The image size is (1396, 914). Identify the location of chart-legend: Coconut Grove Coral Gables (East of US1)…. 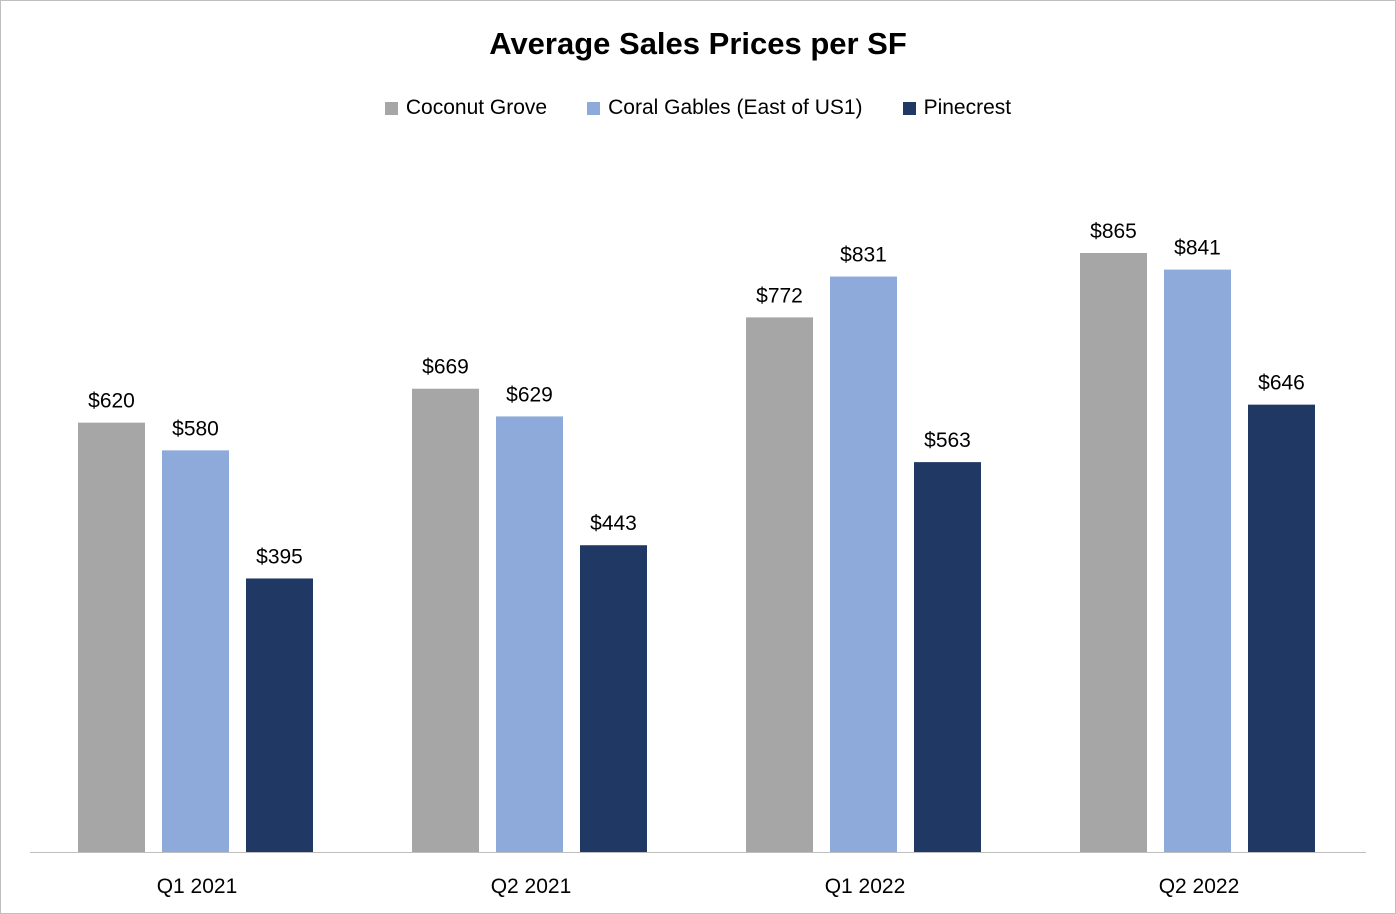
(698, 108).